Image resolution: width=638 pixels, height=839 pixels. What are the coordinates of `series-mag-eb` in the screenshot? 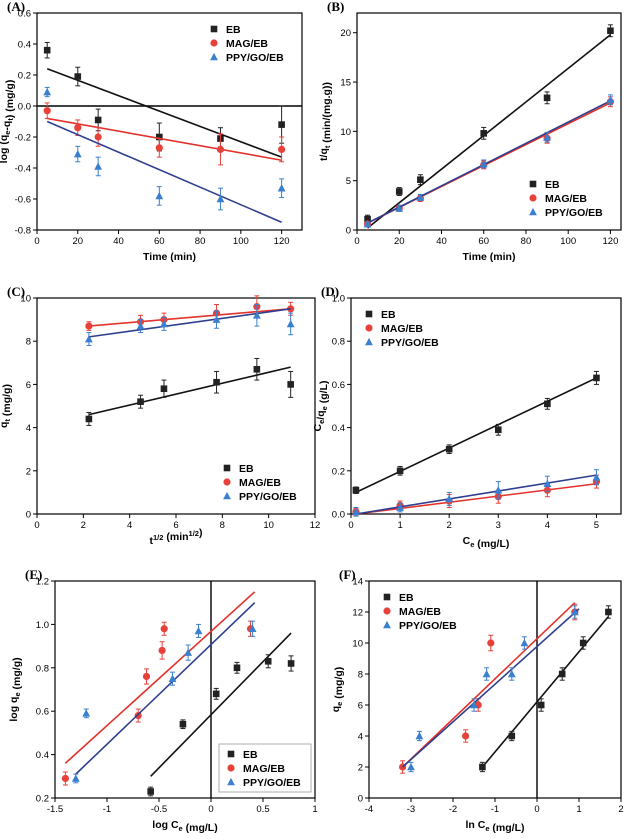 It's located at (489, 688).